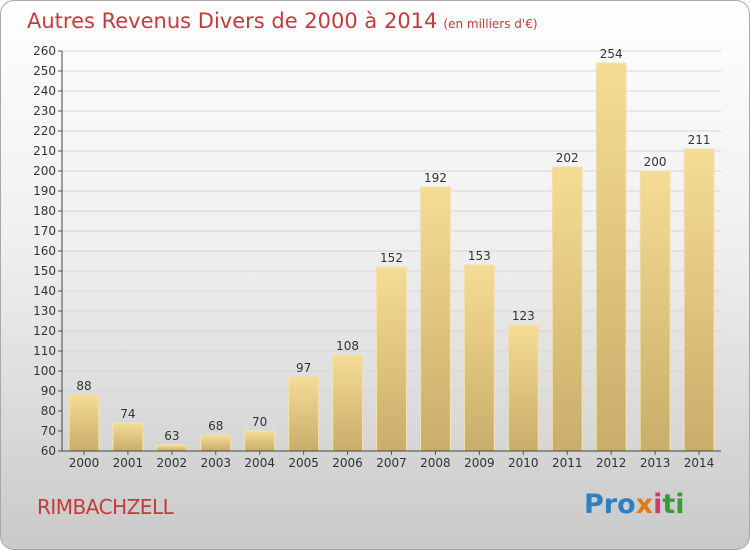 The image size is (750, 550). Describe the element at coordinates (699, 463) in the screenshot. I see `x-tick-label: 2014` at that location.